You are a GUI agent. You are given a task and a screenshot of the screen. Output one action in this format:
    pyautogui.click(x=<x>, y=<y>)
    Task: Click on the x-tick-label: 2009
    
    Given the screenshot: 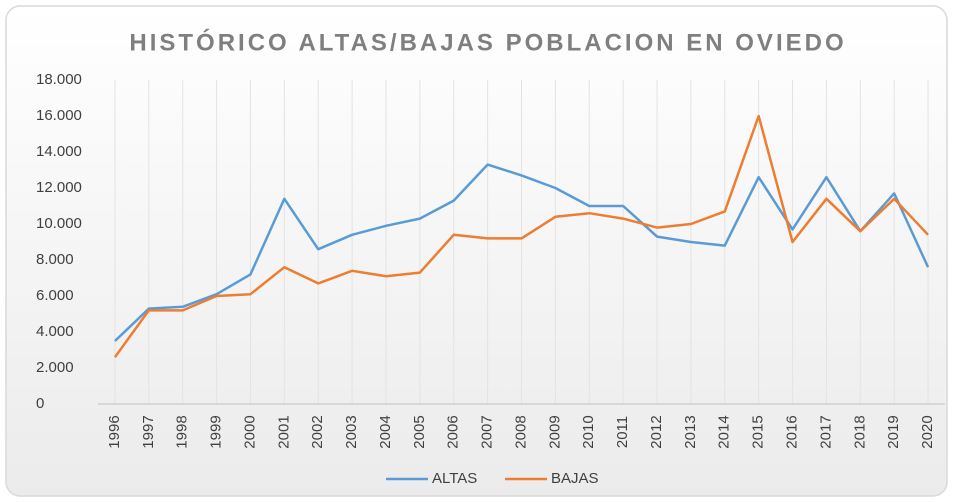 What is the action you would take?
    pyautogui.click(x=554, y=431)
    